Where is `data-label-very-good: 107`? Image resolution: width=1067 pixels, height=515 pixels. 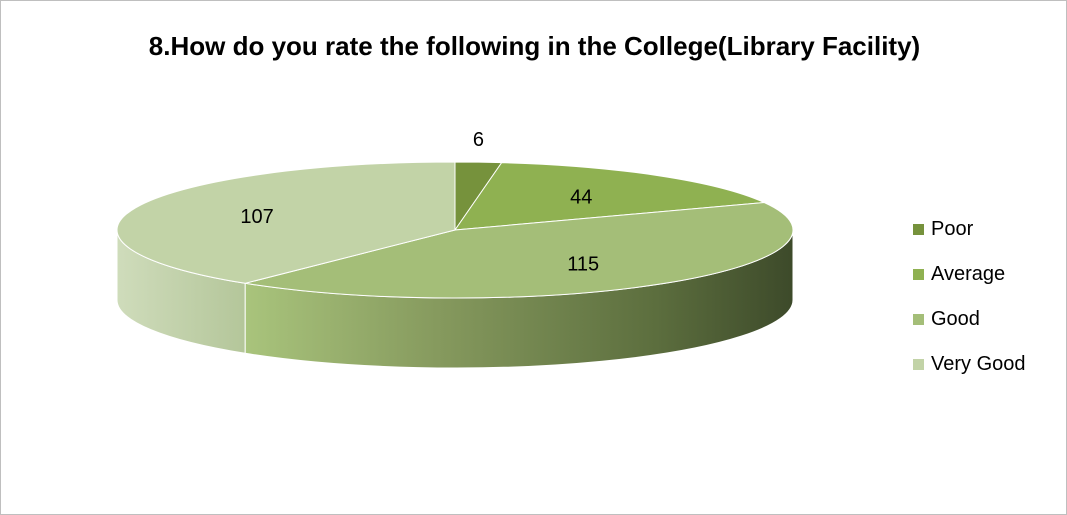 data-label-very-good: 107 is located at coordinates (256, 217).